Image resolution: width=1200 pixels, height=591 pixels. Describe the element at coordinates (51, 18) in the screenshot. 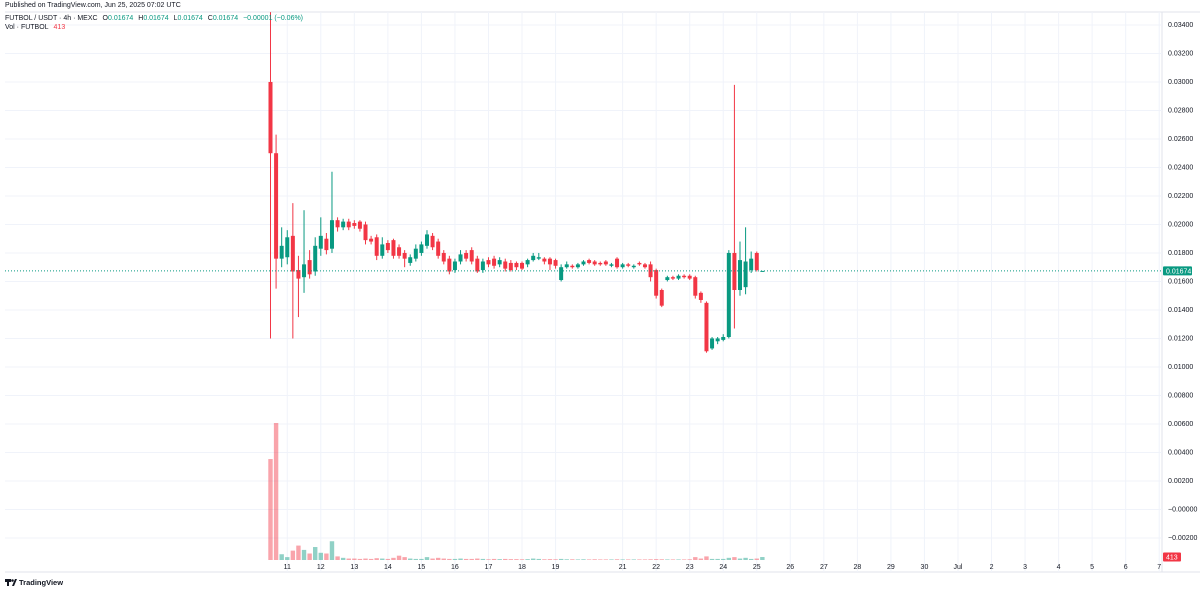

I see `symbol: FUTBOL / USDT · 4h · MEXC` at that location.